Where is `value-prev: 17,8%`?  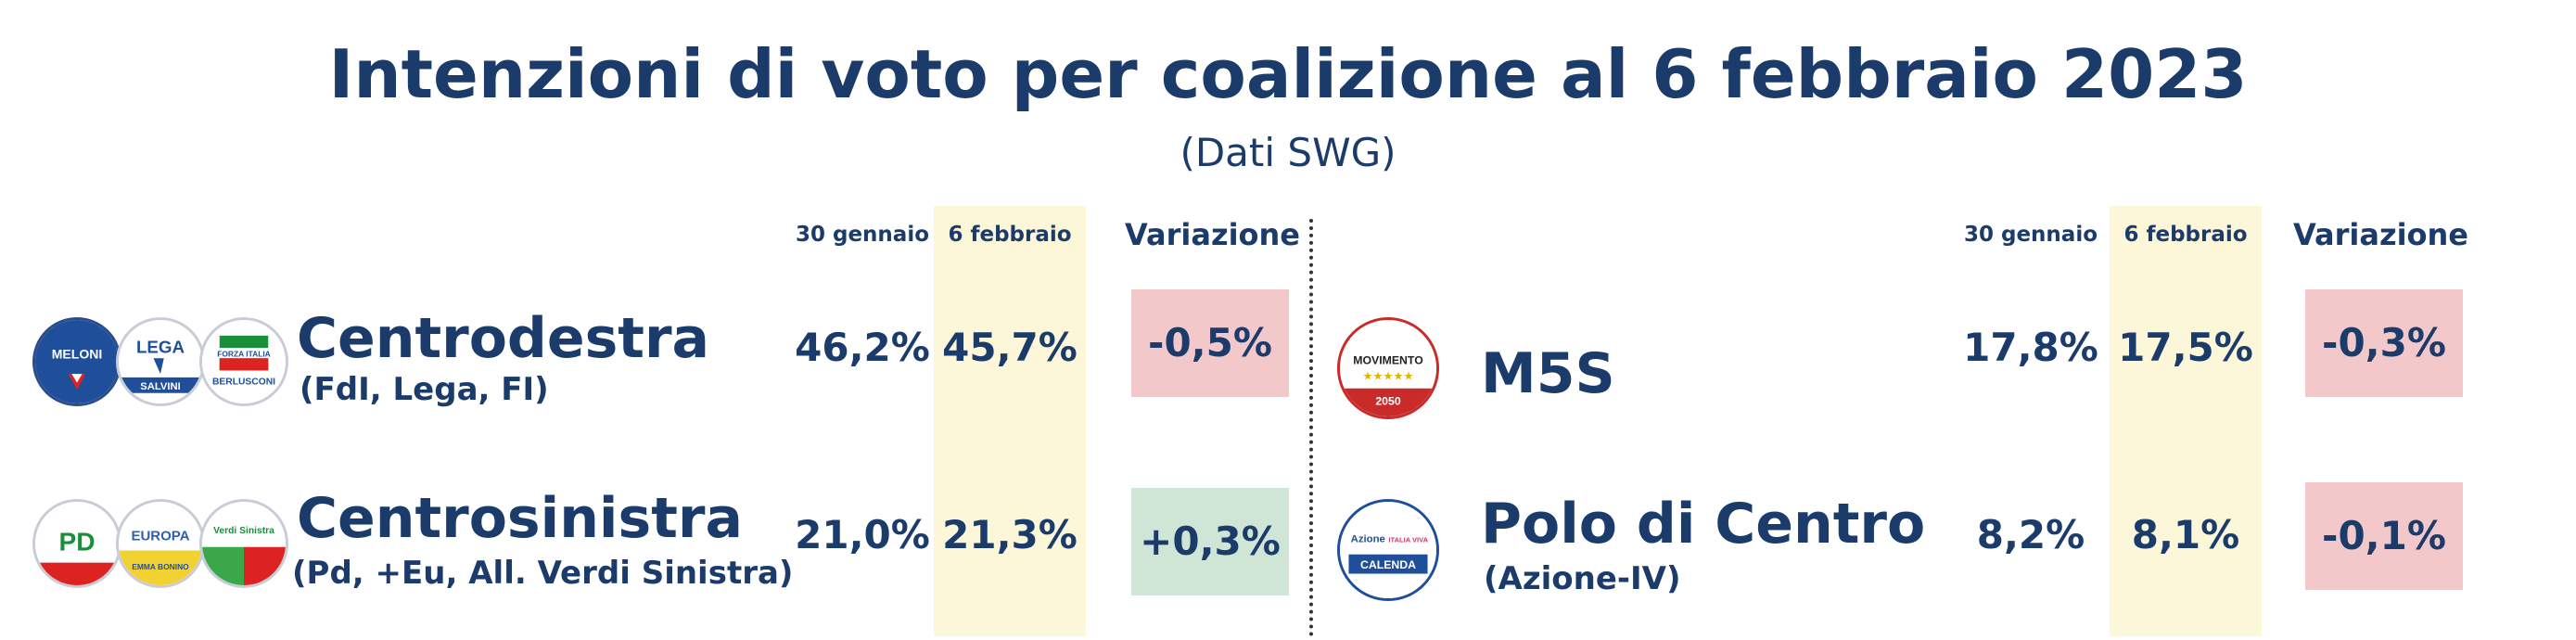 value-prev: 17,8% is located at coordinates (2031, 347).